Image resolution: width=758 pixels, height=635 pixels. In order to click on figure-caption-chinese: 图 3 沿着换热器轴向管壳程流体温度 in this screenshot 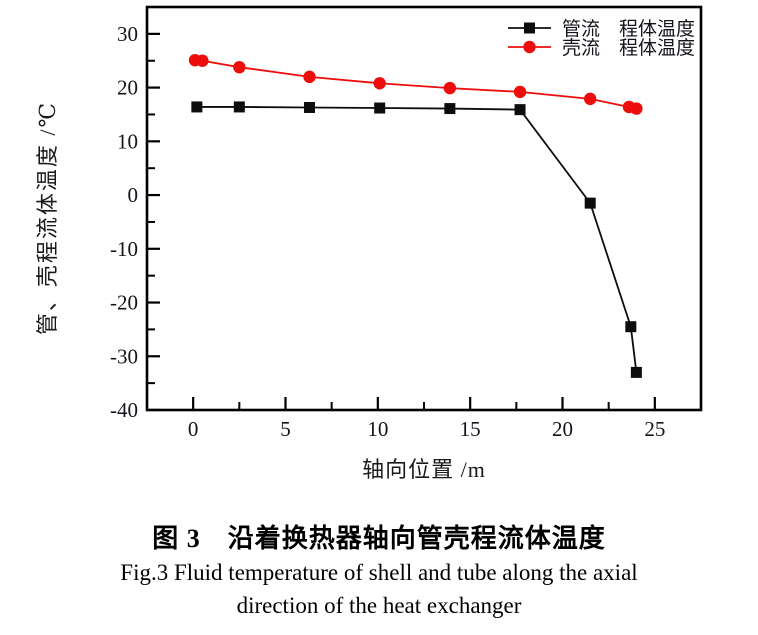, I will do `click(379, 538)`.